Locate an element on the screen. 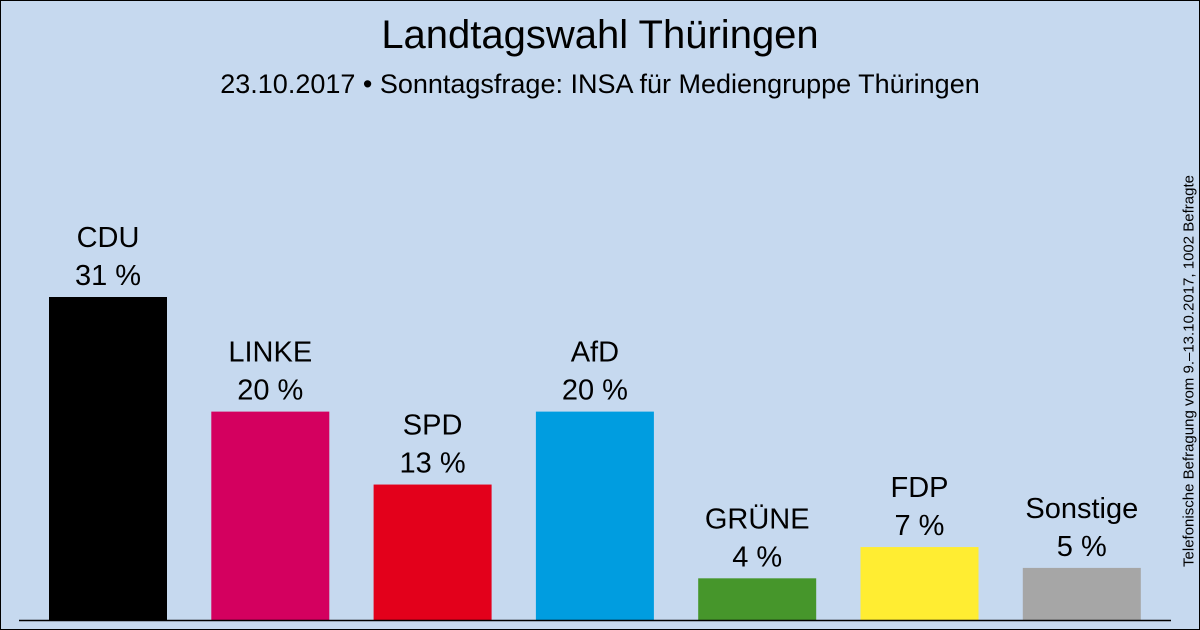 The image size is (1200, 630). bar-label-cdu: CDU is located at coordinates (108, 238).